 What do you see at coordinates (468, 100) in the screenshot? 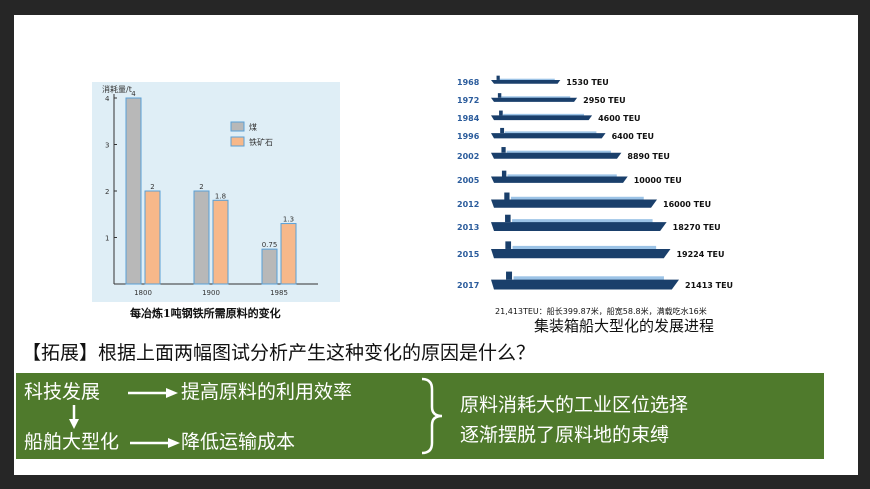
I see `ship-year: 1972` at bounding box center [468, 100].